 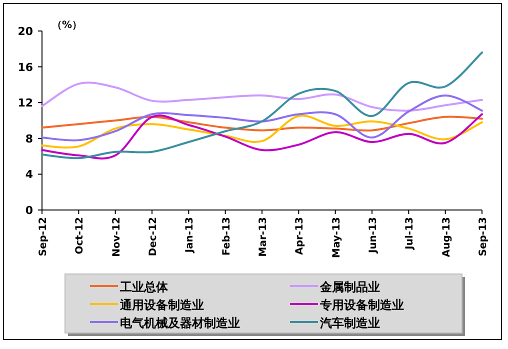 What do you see at coordinates (153, 236) in the screenshot?
I see `x-tick-label: Dec-12` at bounding box center [153, 236].